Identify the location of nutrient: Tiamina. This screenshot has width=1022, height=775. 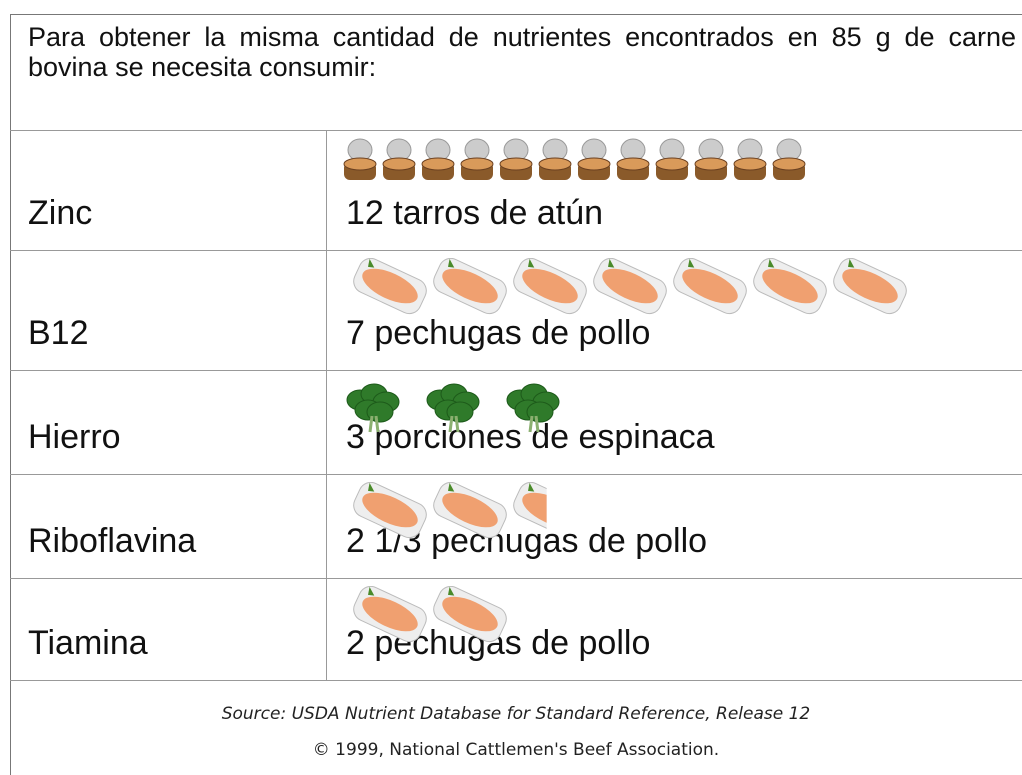
(88, 643).